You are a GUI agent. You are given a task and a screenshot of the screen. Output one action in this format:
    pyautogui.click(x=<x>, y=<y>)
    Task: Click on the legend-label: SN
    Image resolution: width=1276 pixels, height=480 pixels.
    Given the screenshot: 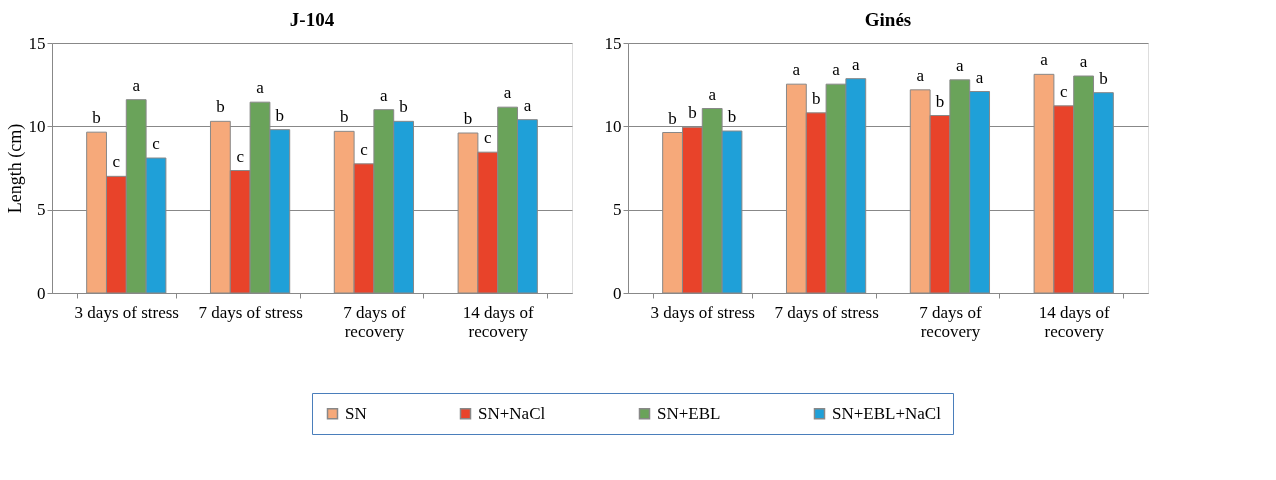 What is the action you would take?
    pyautogui.click(x=356, y=413)
    